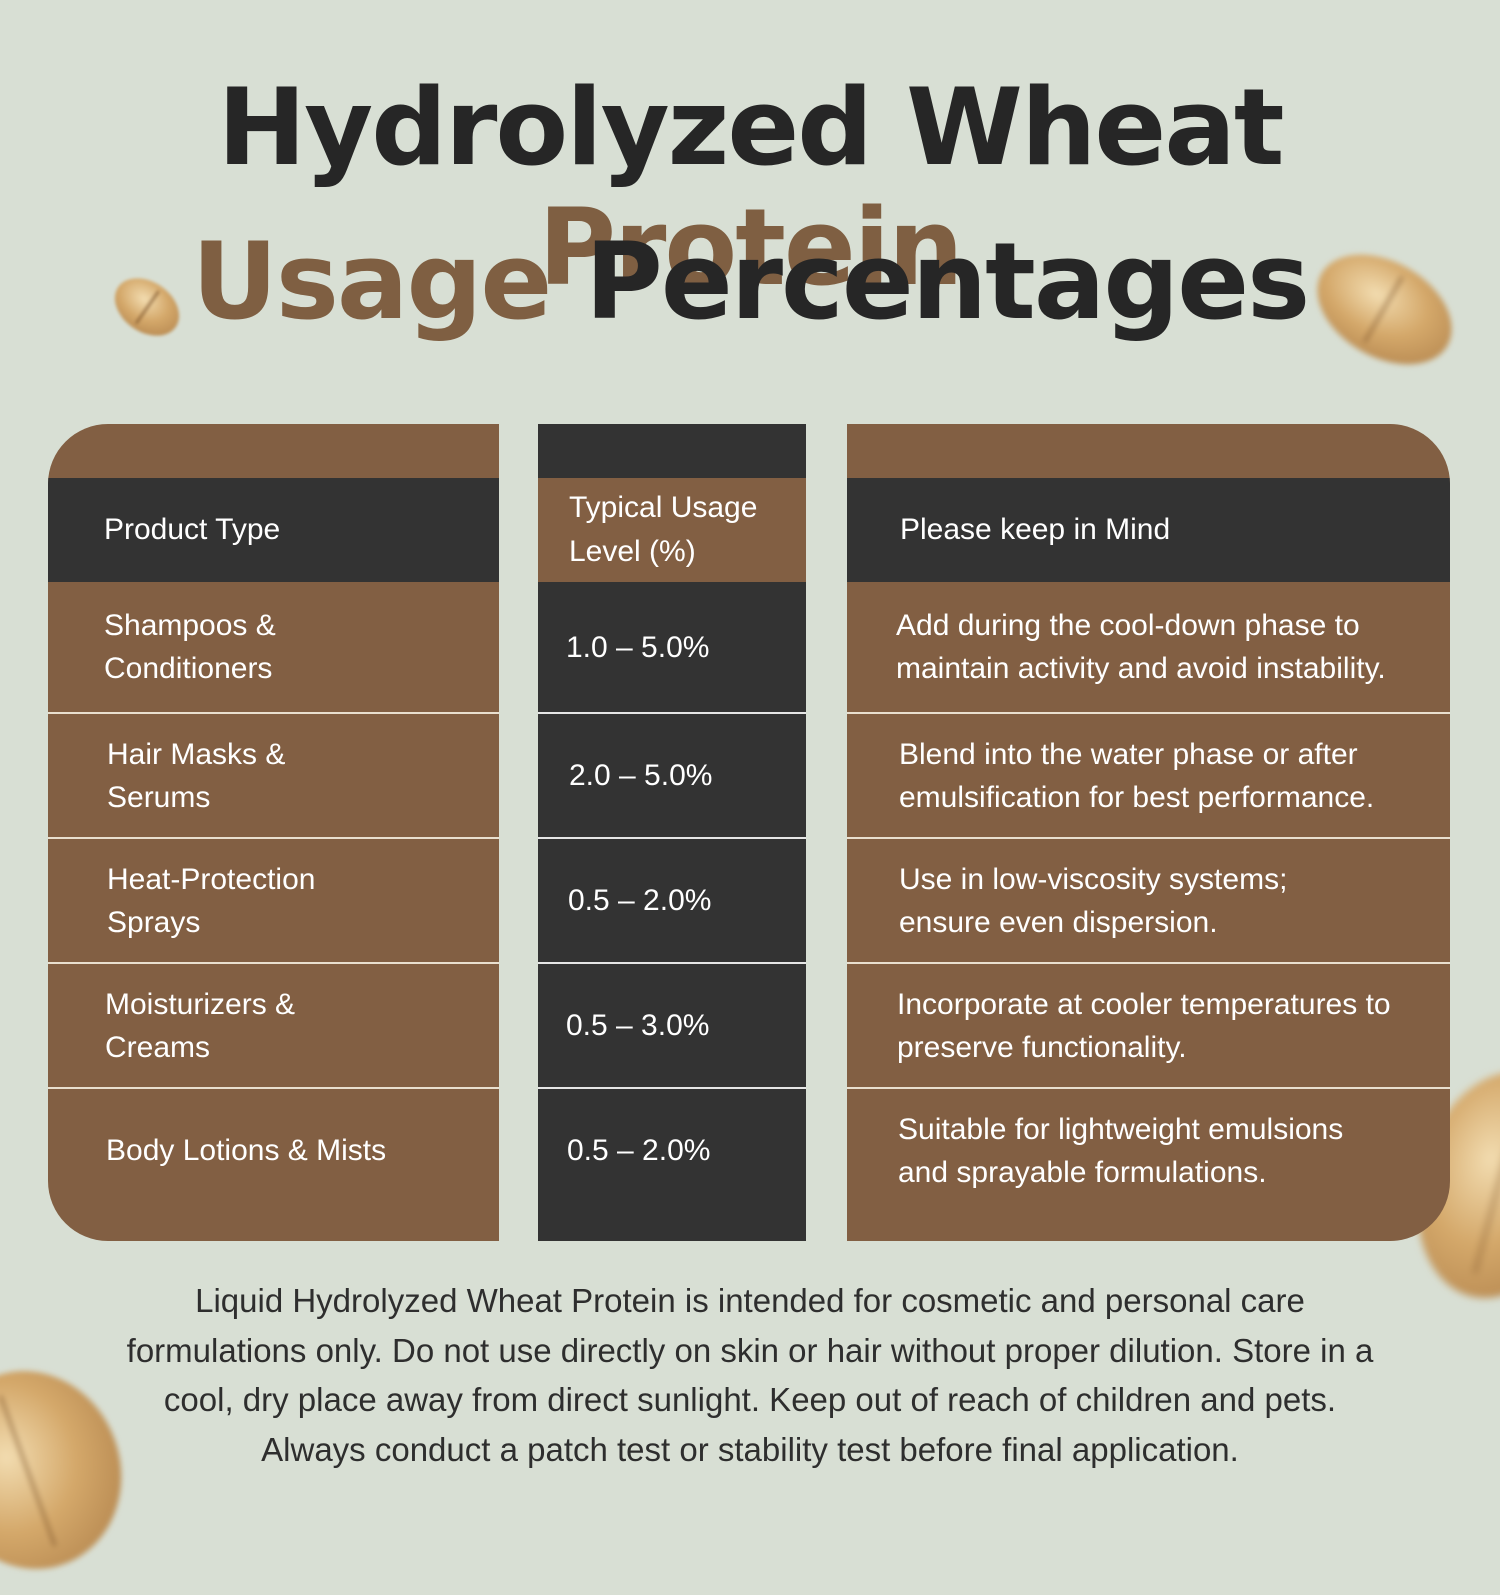 The image size is (1500, 1595). I want to click on cell-text: Body Lotions & Mists, so click(246, 1150).